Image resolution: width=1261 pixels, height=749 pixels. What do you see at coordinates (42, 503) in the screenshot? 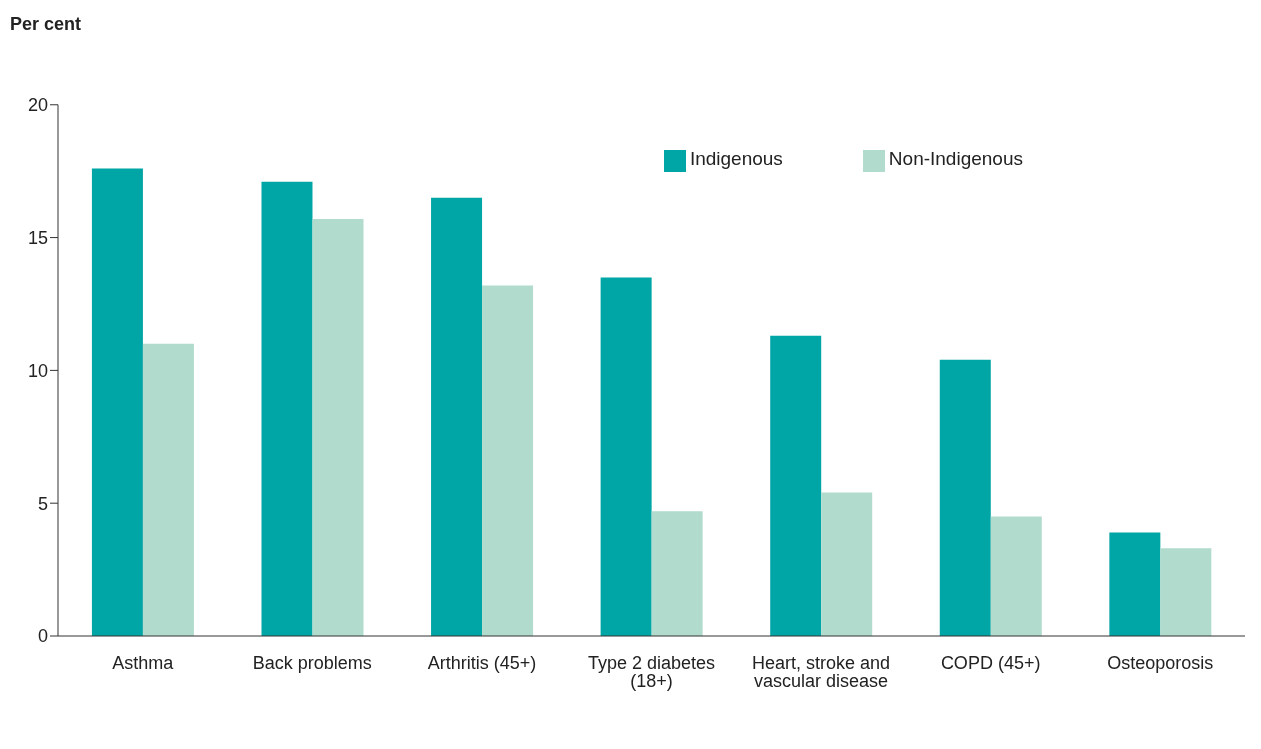
I see `y-tick-label: 5` at bounding box center [42, 503].